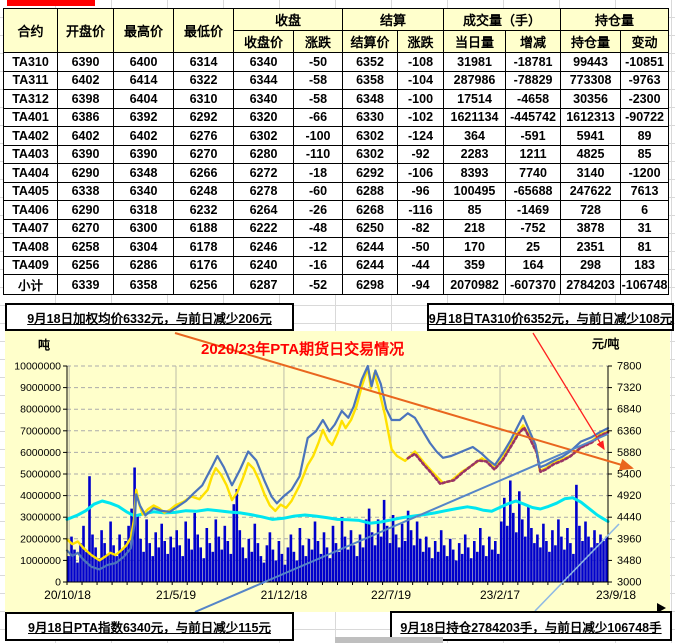 The height and width of the screenshot is (643, 675). Describe the element at coordinates (203, 247) in the screenshot. I see `cell-value: 6178` at that location.